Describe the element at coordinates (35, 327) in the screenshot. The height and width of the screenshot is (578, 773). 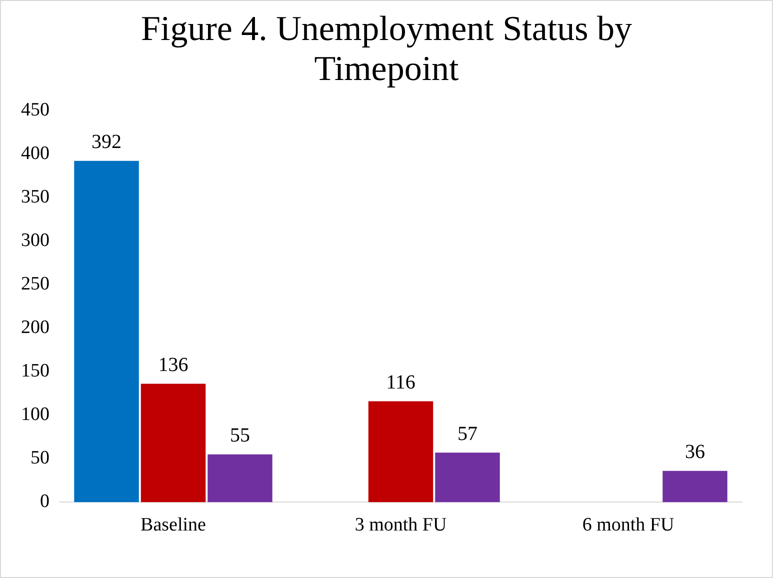
I see `y-tick-label: 200` at that location.